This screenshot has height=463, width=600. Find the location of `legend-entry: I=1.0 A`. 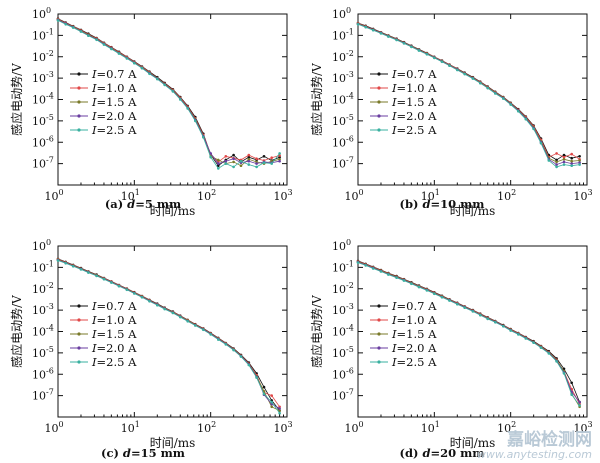

legend-entry: I=1.0 A is located at coordinates (414, 320).